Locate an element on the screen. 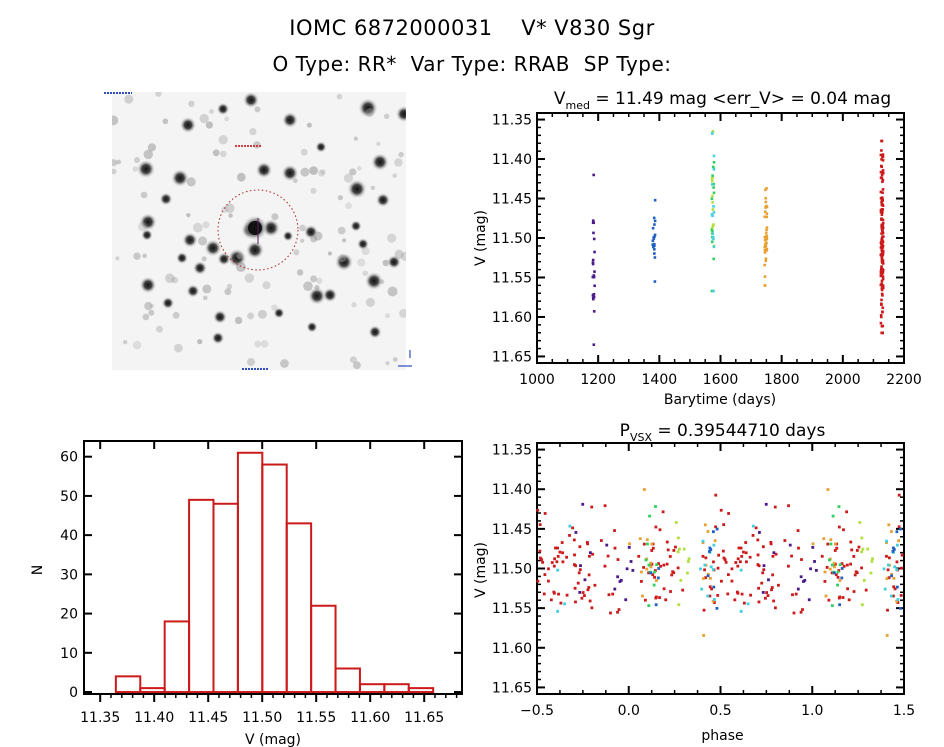  ph-y-tick-label: 11.50 is located at coordinates (512, 570).